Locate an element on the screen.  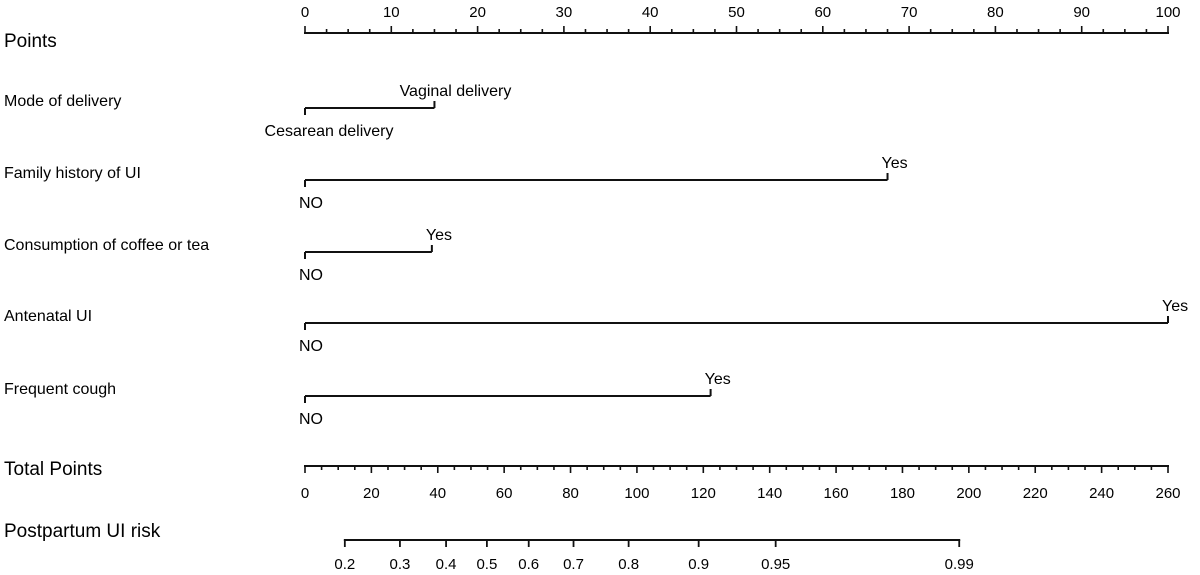
points-tick-label: 30 is located at coordinates (564, 12).